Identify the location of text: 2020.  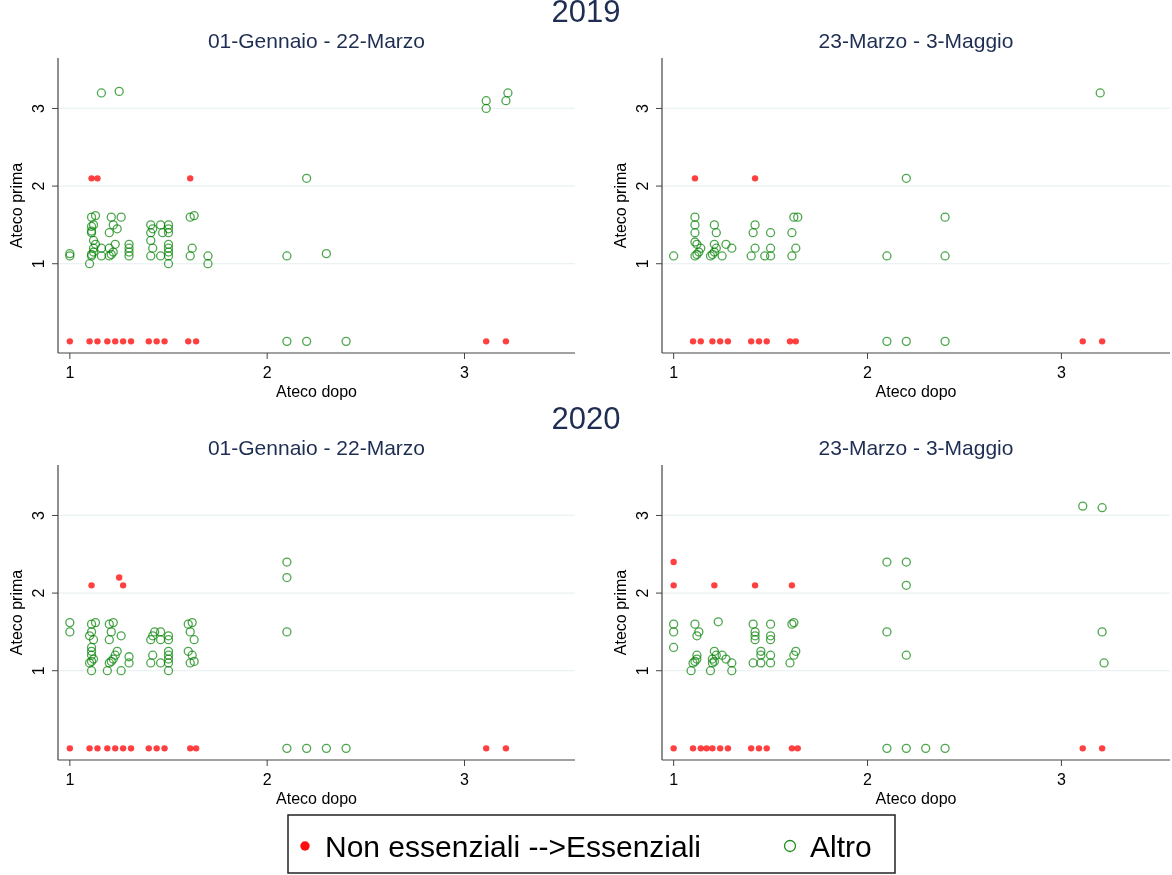
(586, 418).